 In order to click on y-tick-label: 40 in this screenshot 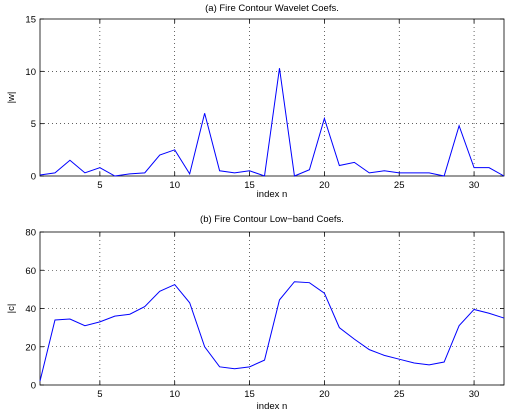, I will do `click(30, 309)`.